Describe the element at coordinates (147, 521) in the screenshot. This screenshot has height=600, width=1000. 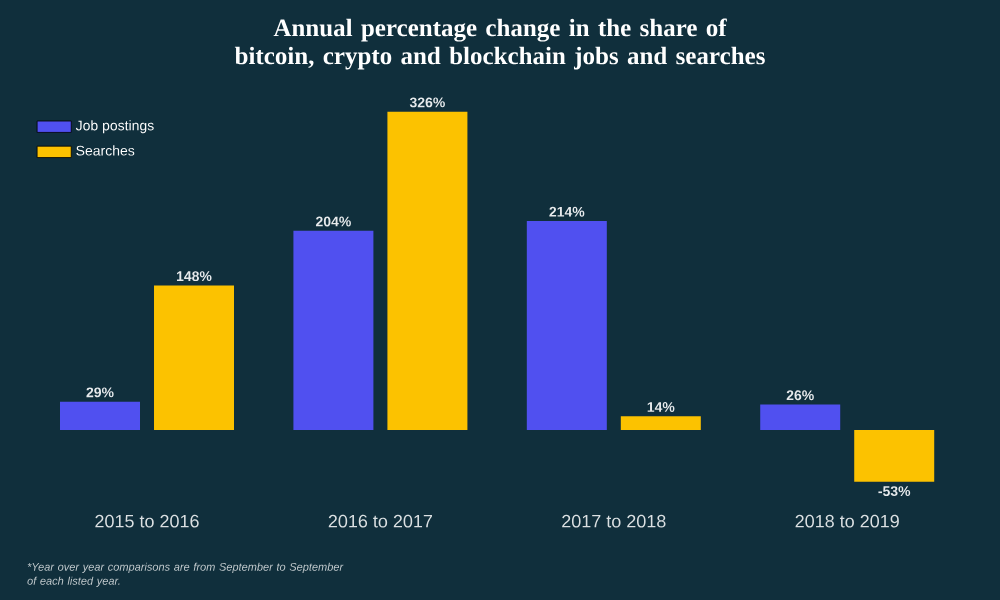
I see `x-tick-label: 2015 to 2016` at that location.